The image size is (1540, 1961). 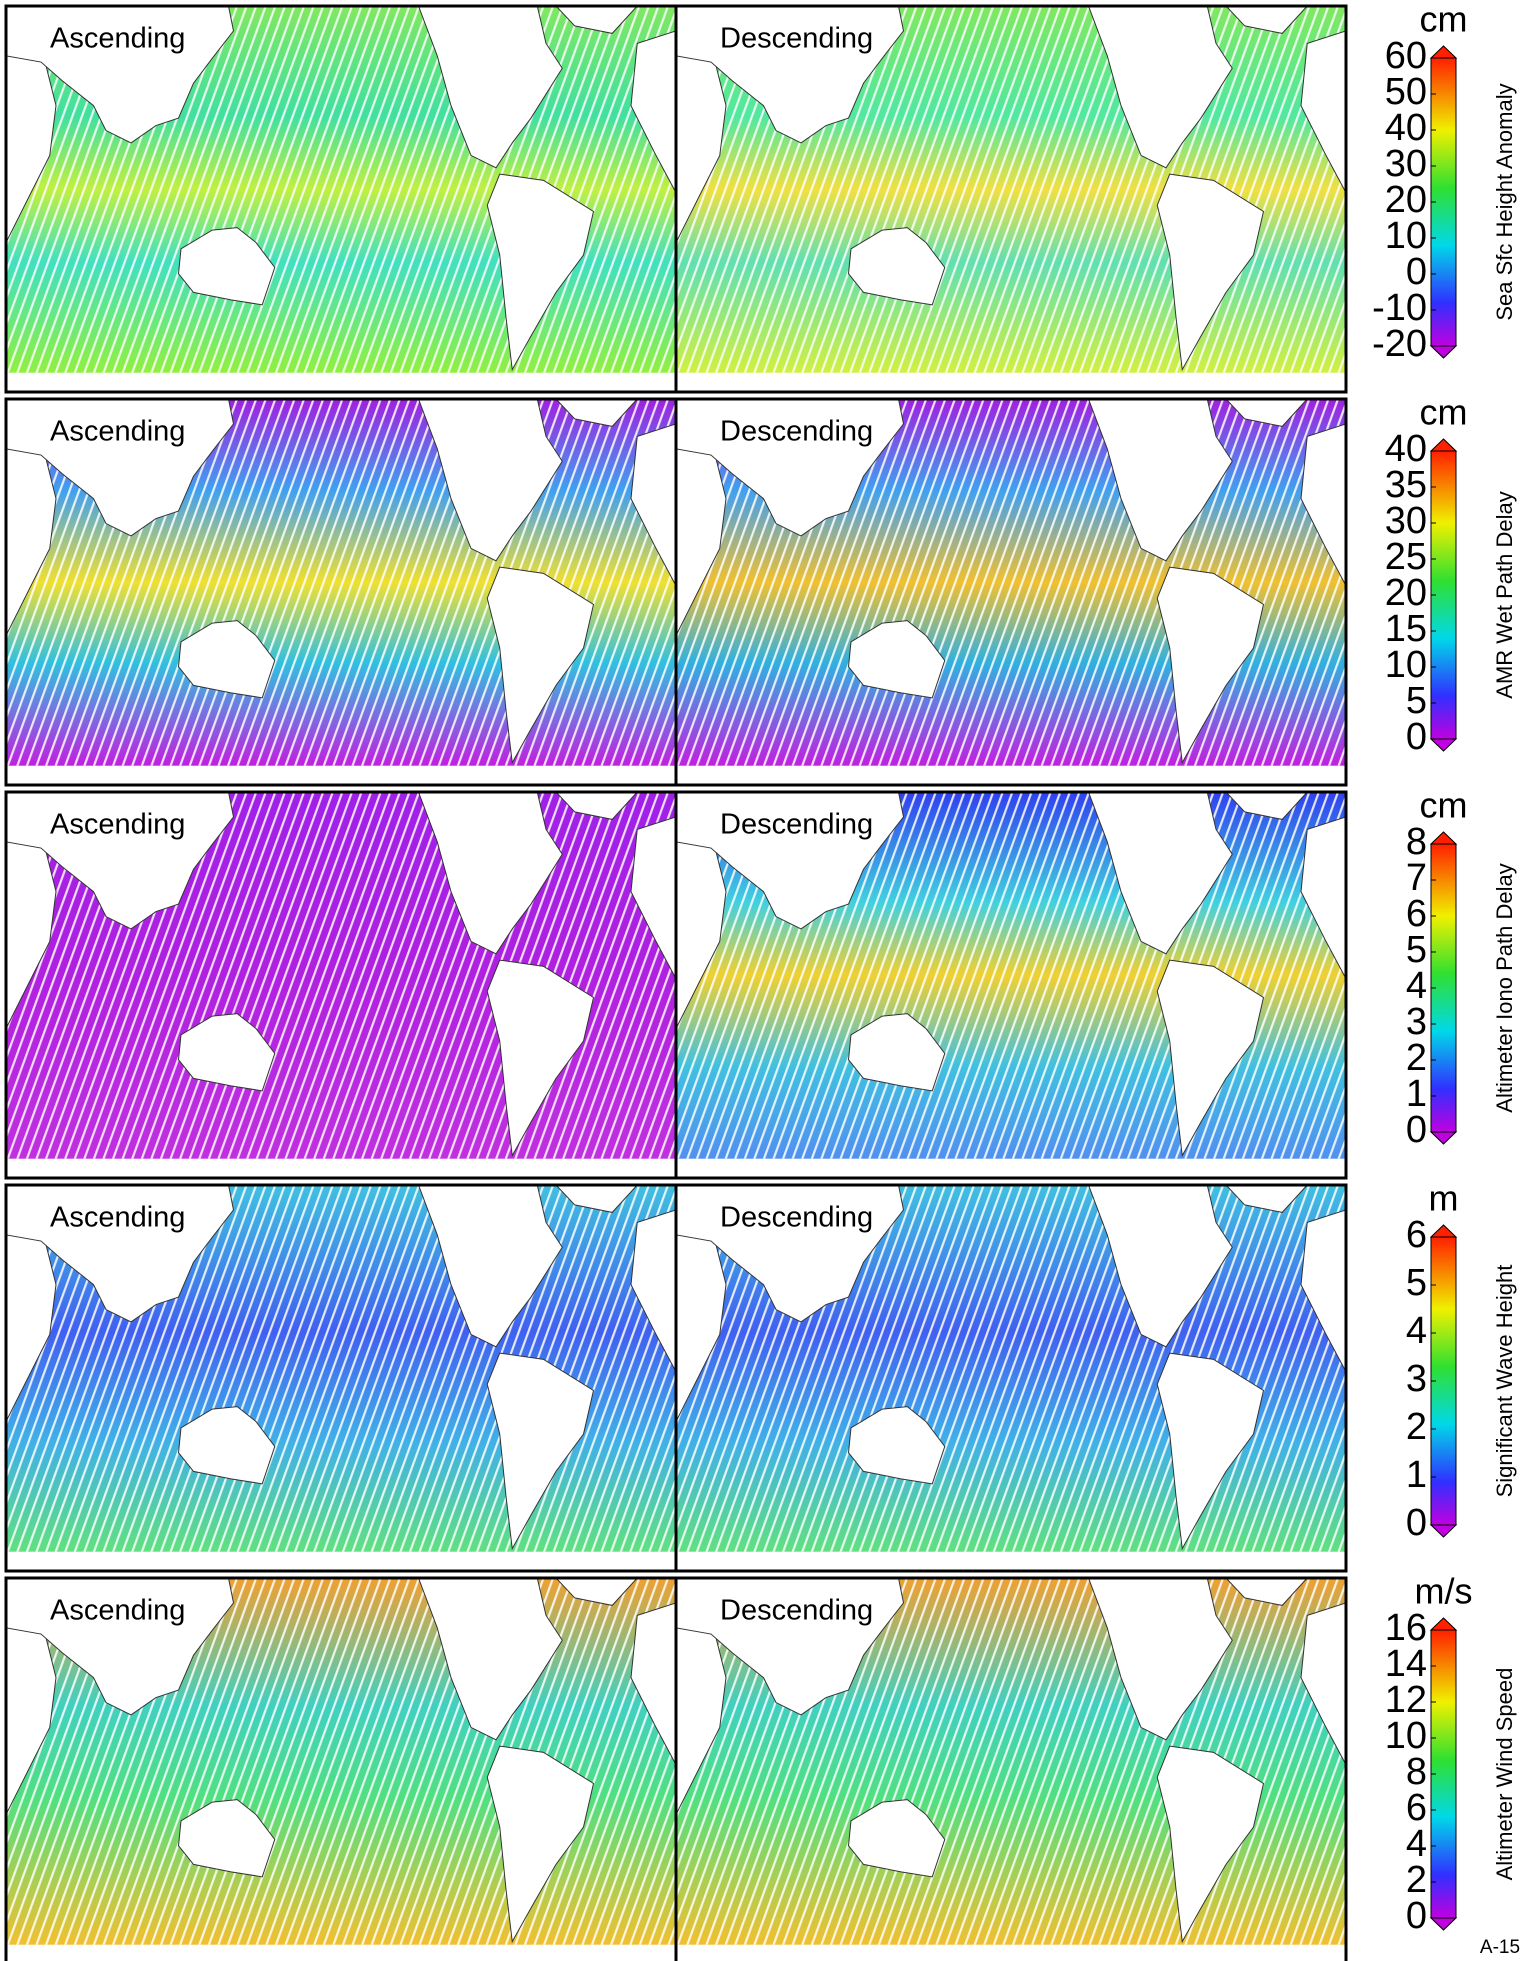 What do you see at coordinates (1416, 1772) in the screenshot?
I see `colorbar-tick-label: 8` at bounding box center [1416, 1772].